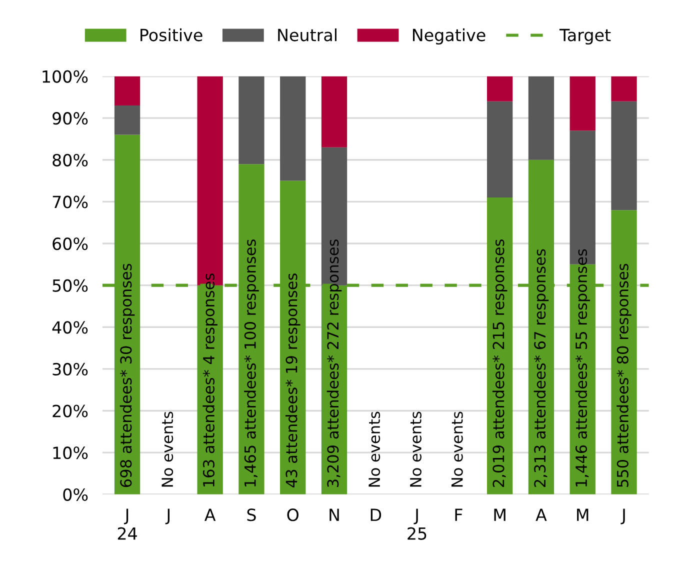  What do you see at coordinates (70, 411) in the screenshot?
I see `y-tick-label: 20%` at bounding box center [70, 411].